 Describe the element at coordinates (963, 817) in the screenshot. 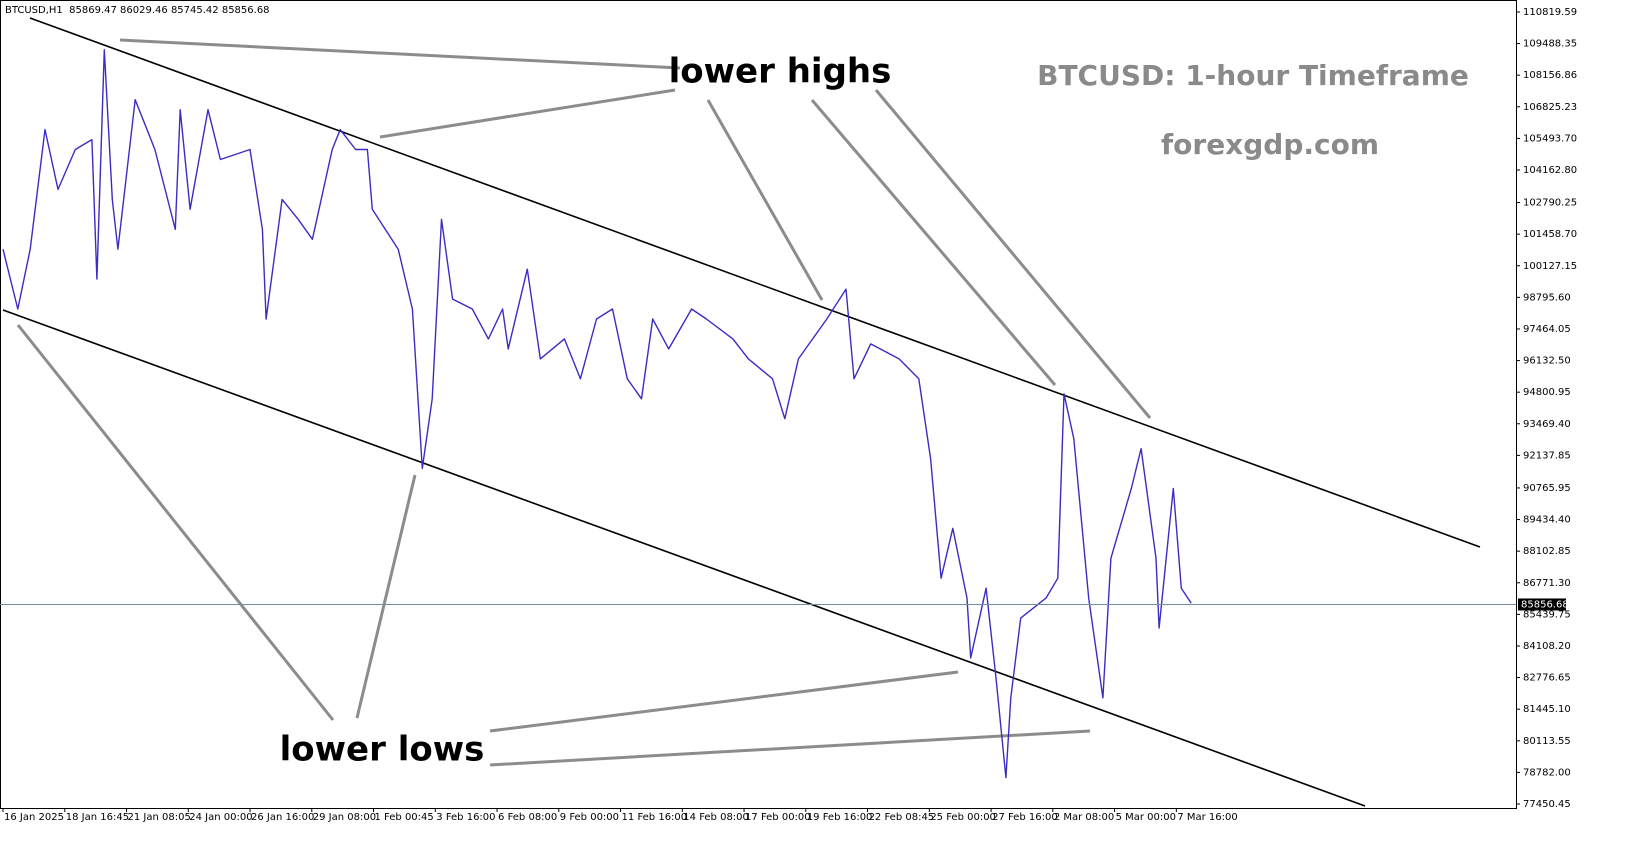

I see `x-tick-label: 25 Feb 00:00` at that location.